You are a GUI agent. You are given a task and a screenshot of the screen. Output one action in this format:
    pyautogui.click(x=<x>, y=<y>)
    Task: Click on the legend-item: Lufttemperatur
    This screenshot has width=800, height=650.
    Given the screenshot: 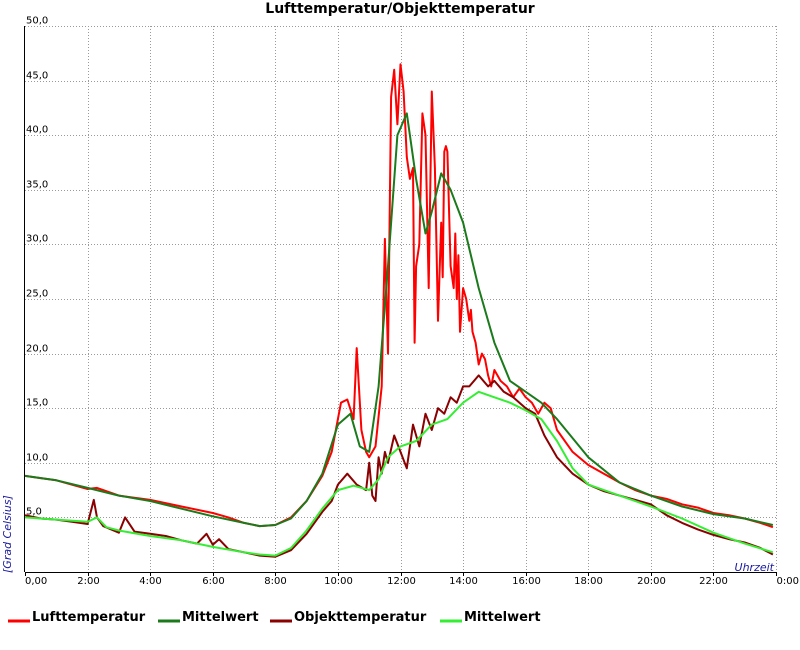 What is the action you would take?
    pyautogui.click(x=77, y=617)
    